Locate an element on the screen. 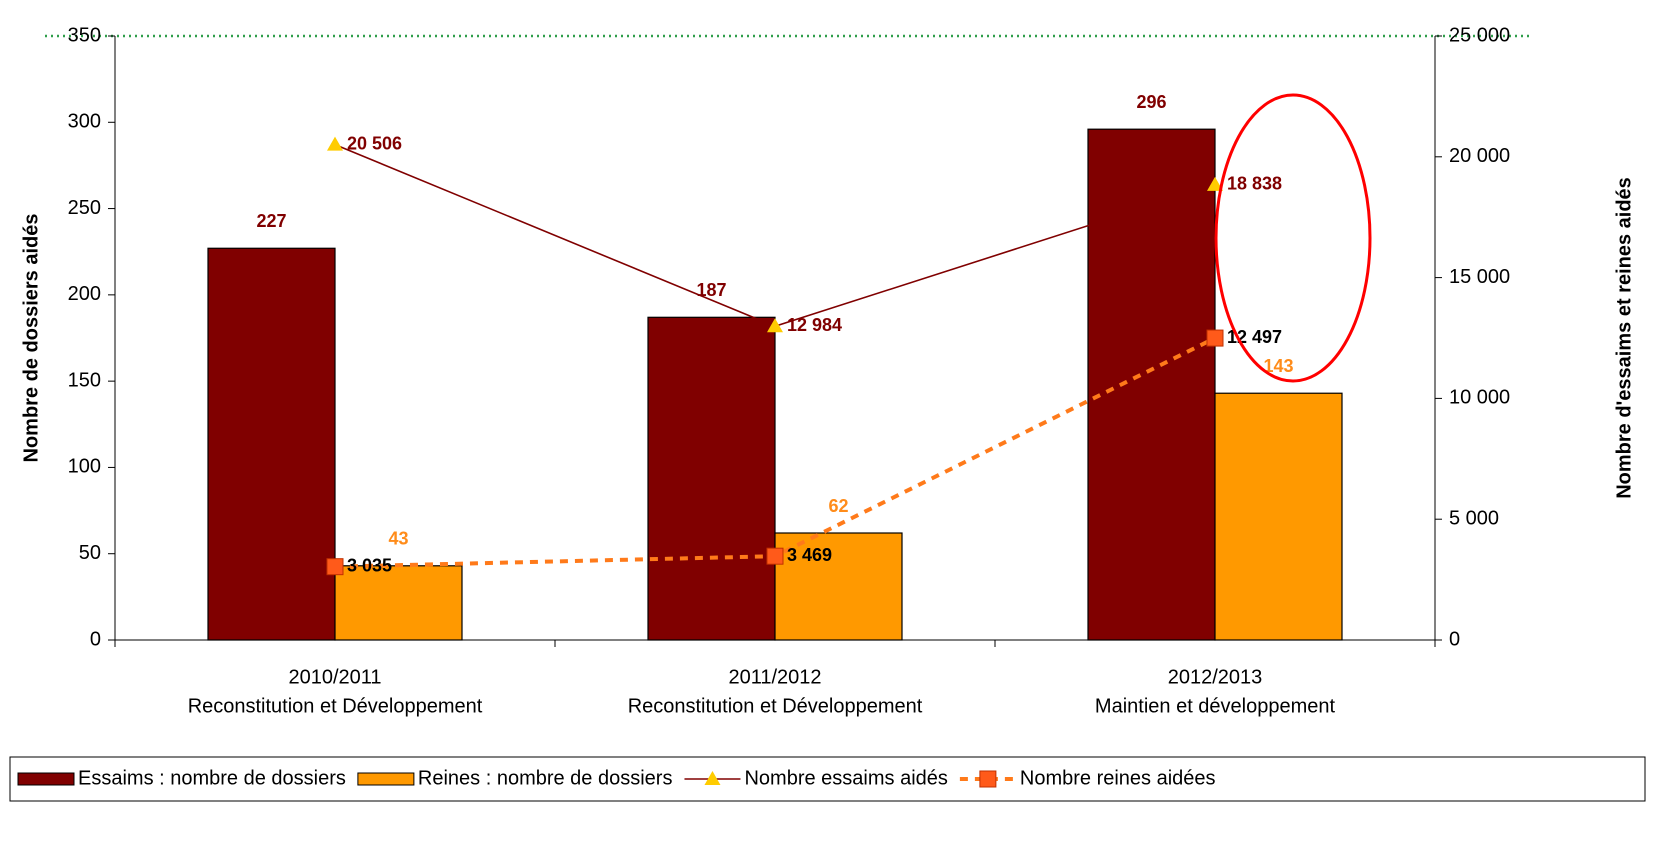 Image resolution: width=1653 pixels, height=842 pixels. x-tick-label: Maintien et développement is located at coordinates (1215, 706).